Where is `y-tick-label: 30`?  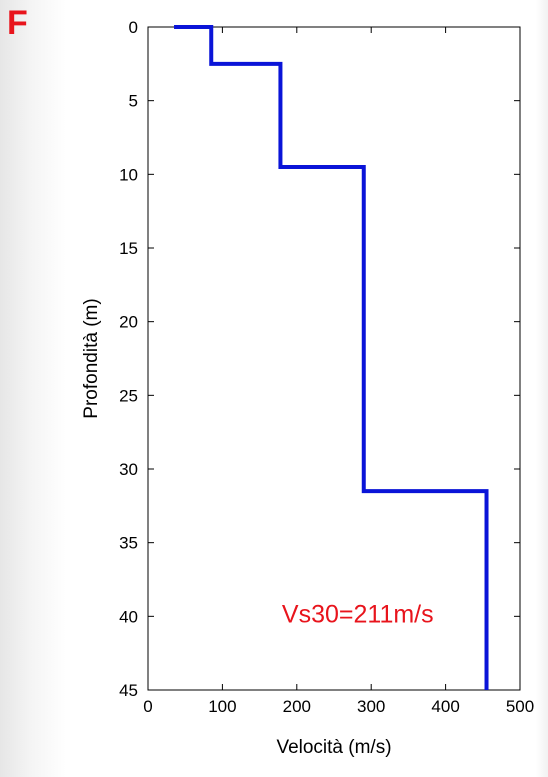 y-tick-label: 30 is located at coordinates (128, 469).